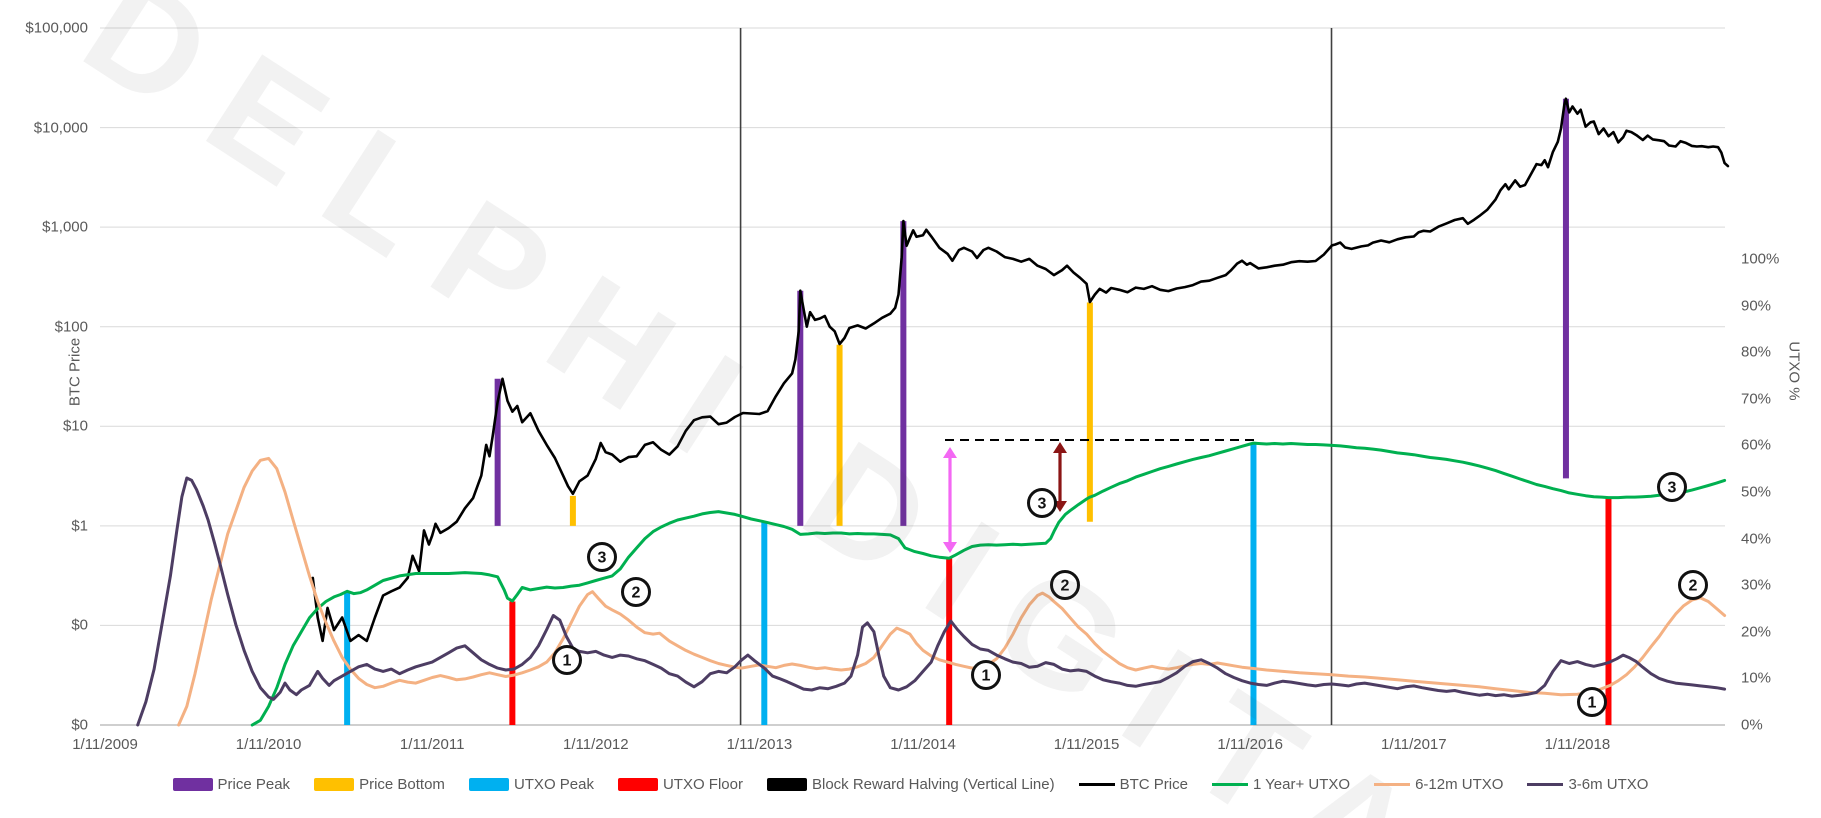 This screenshot has height=818, width=1821. Describe the element at coordinates (1756, 399) in the screenshot. I see `right-tick-label: 70%` at that location.